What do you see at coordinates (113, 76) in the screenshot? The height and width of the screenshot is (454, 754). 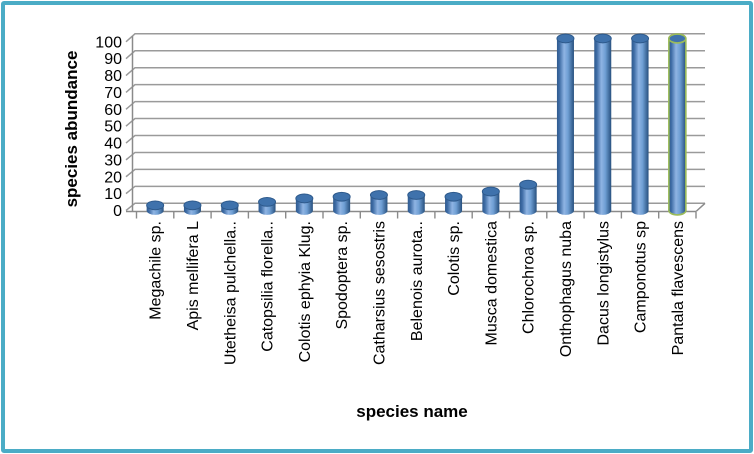 I see `y-tick-label-80: 80` at bounding box center [113, 76].